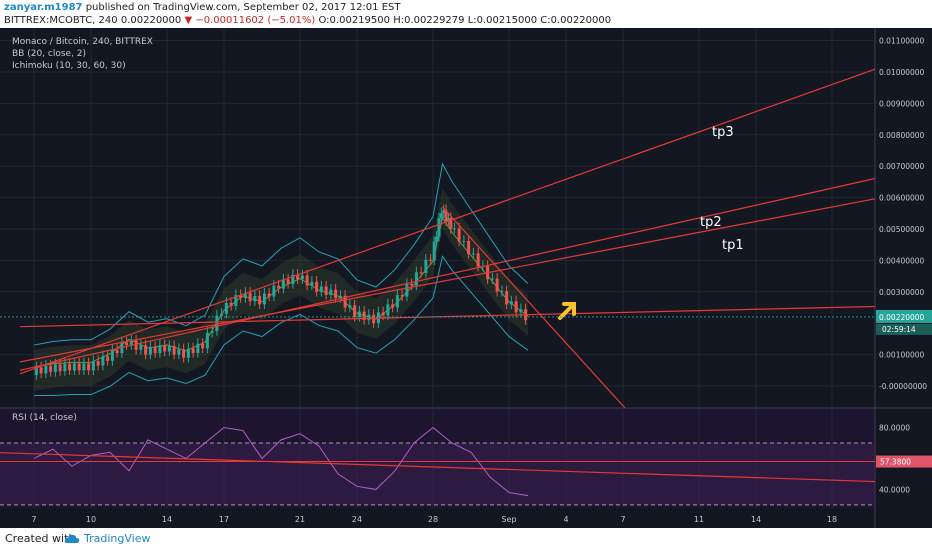 The height and width of the screenshot is (550, 932). Describe the element at coordinates (711, 222) in the screenshot. I see `annotation-tp2: tp2` at that location.